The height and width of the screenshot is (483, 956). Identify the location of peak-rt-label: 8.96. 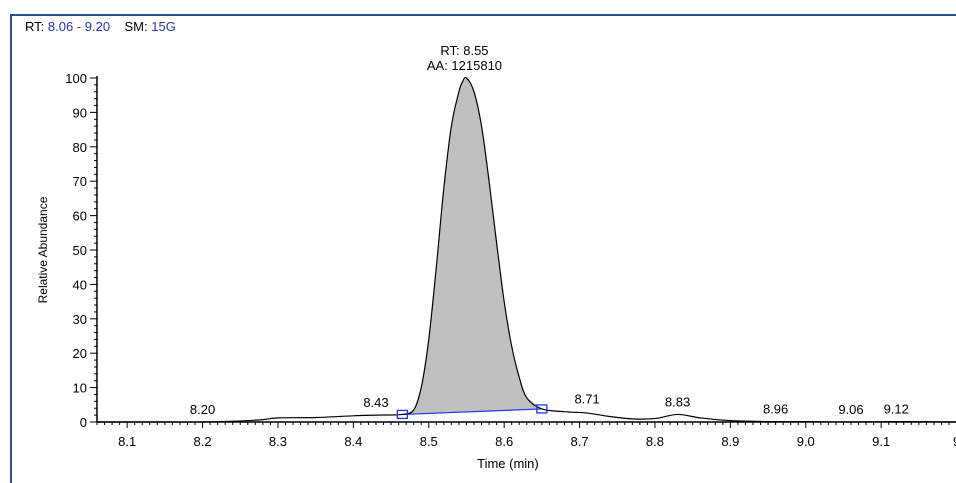
(775, 409).